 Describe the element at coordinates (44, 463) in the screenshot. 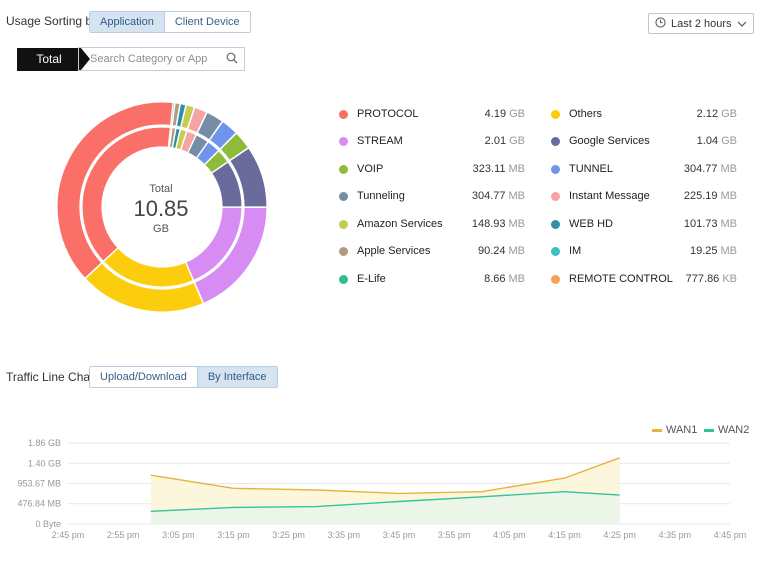

I see `y-tick-label: 1.40 GB` at that location.